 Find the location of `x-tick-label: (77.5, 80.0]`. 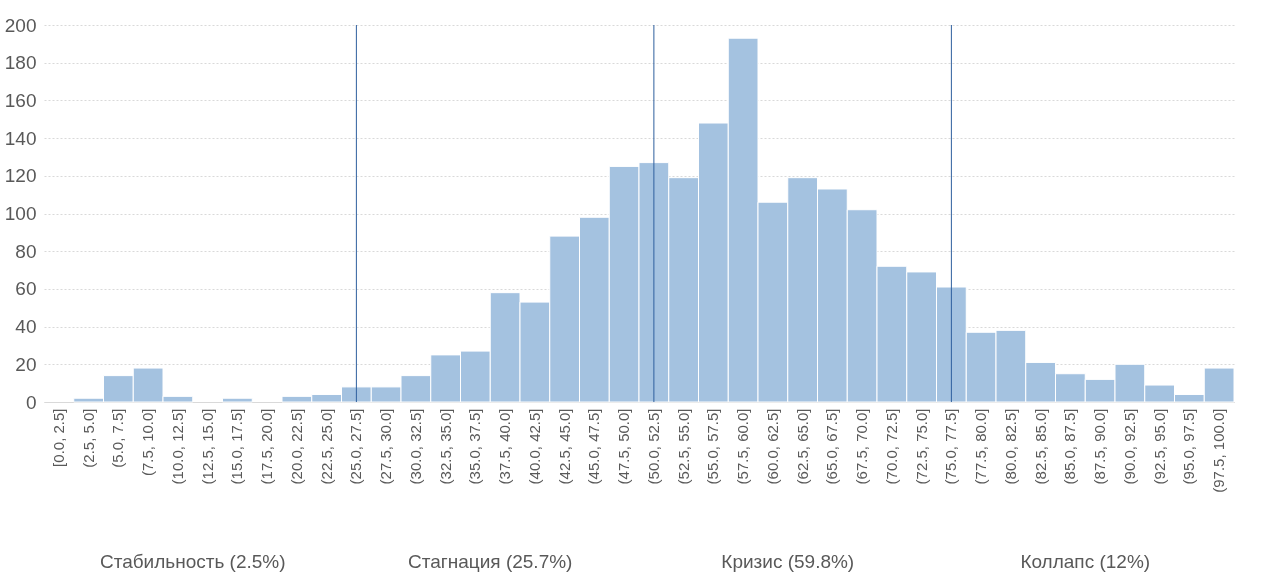

x-tick-label: (77.5, 80.0] is located at coordinates (981, 446).